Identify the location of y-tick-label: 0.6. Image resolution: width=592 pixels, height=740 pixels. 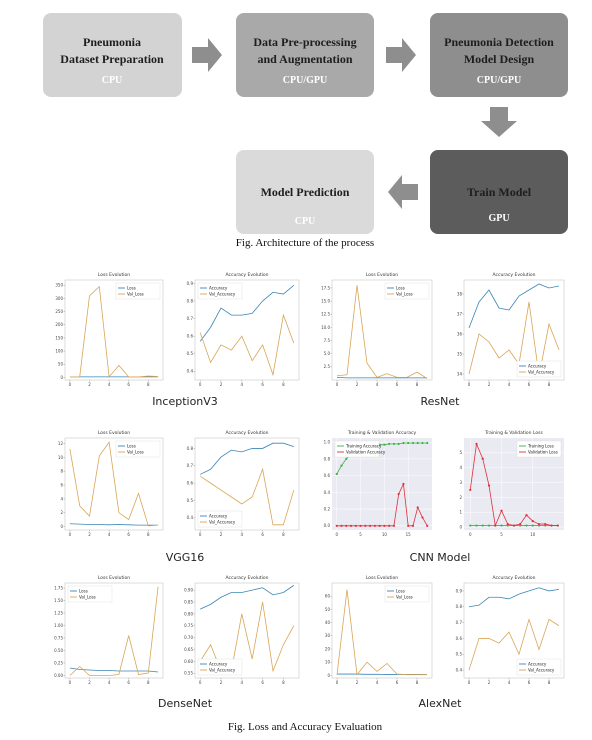
(459, 638).